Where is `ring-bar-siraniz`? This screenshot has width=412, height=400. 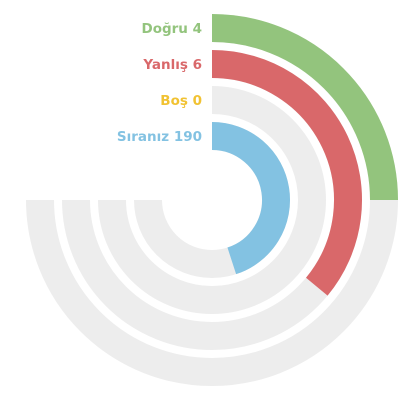 ring-bar-siraniz is located at coordinates (250, 198).